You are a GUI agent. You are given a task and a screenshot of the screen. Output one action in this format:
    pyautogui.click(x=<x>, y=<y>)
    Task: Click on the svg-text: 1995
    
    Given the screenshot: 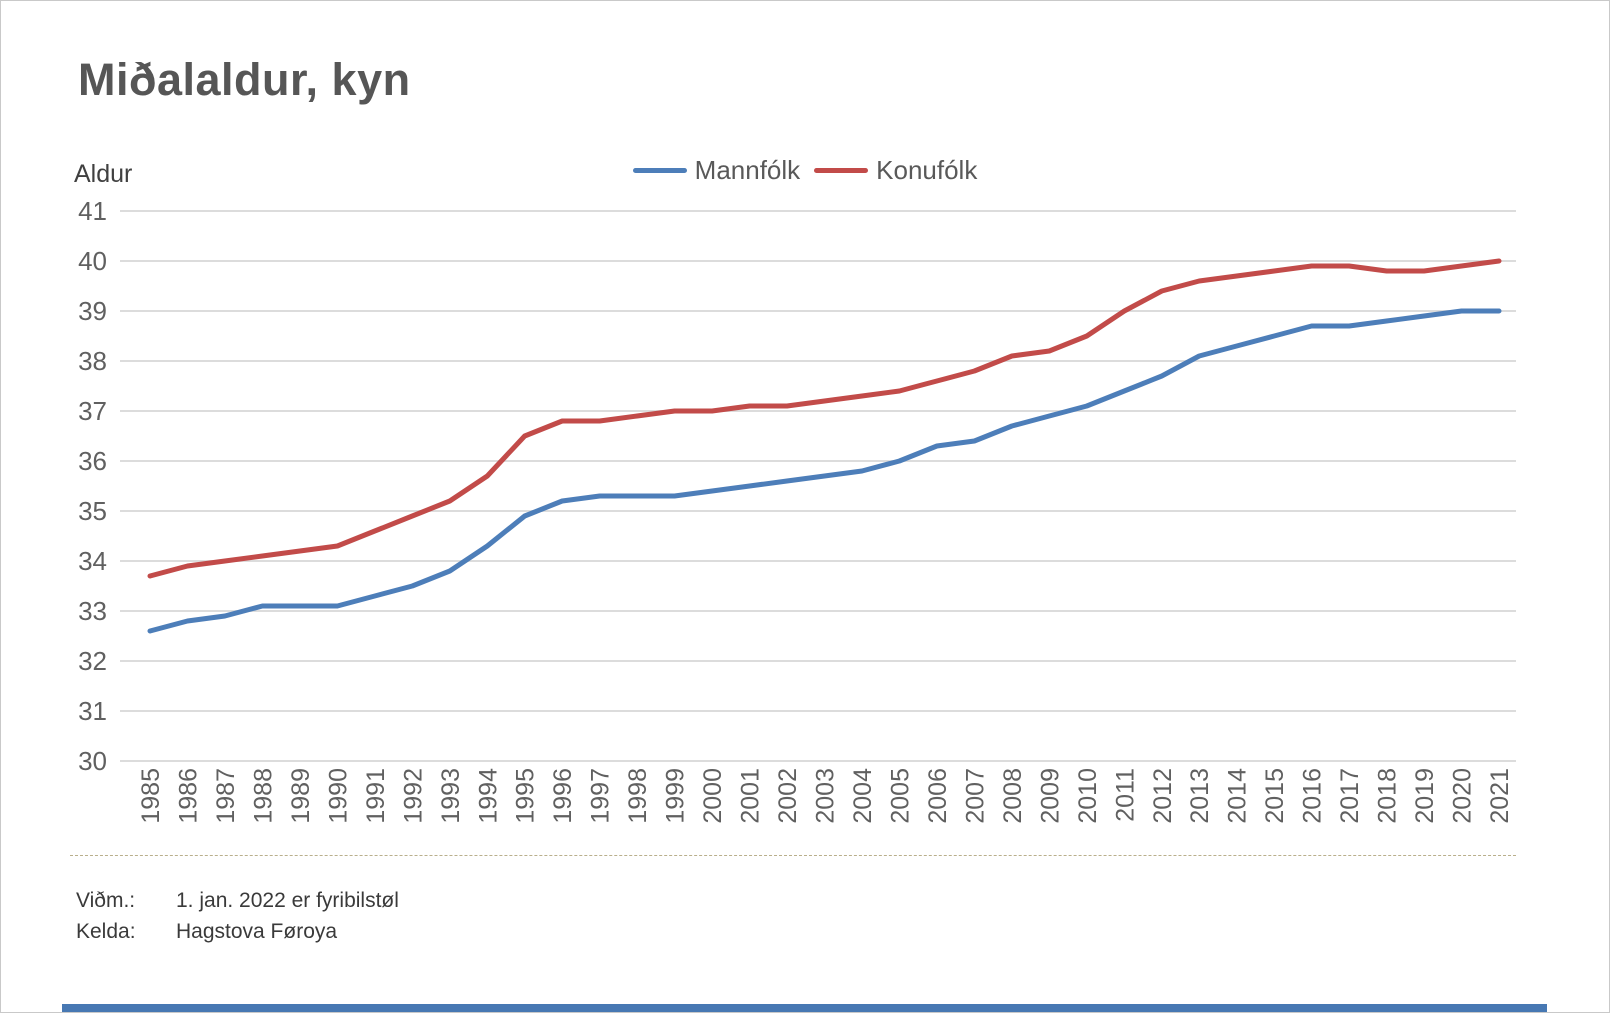 What is the action you would take?
    pyautogui.click(x=526, y=796)
    